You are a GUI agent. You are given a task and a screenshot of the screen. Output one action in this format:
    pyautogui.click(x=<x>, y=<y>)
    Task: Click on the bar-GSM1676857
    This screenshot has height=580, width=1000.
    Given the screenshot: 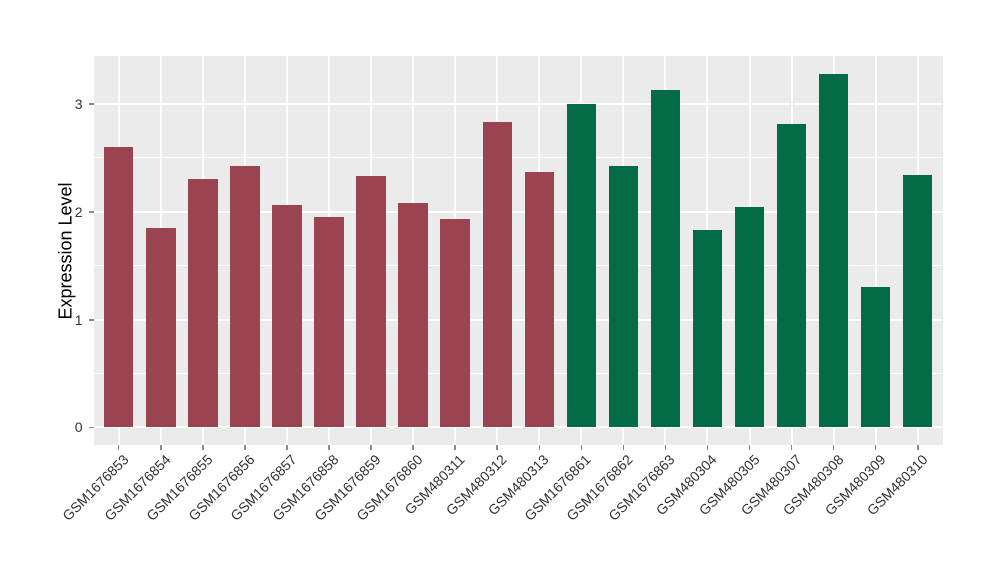 What is the action you would take?
    pyautogui.click(x=287, y=316)
    